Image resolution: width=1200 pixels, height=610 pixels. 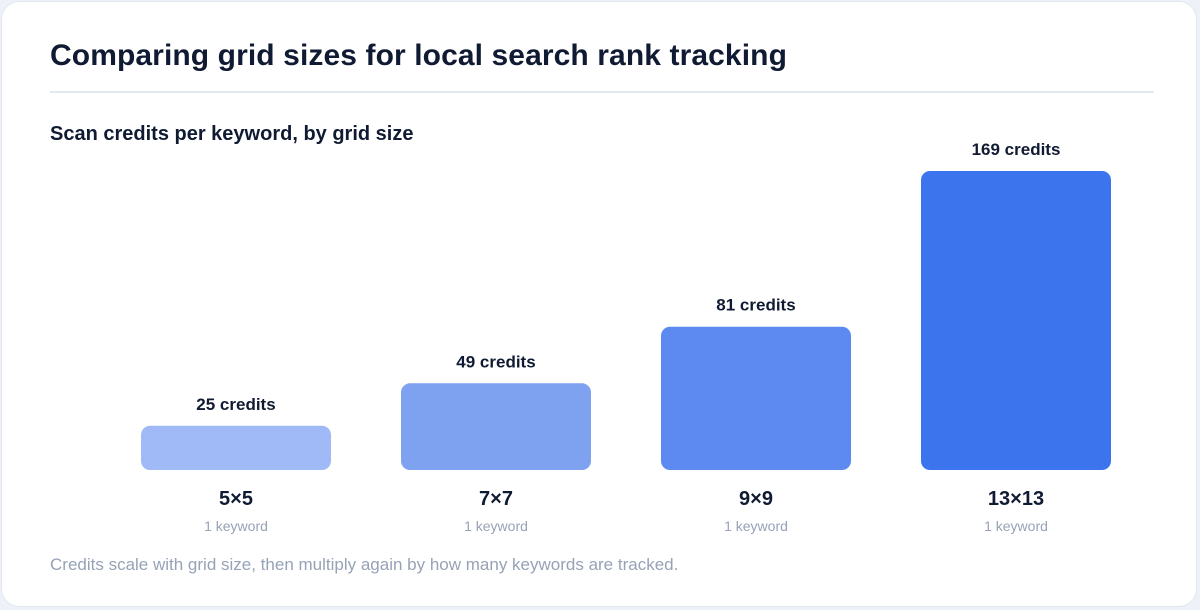 I want to click on category-label: 9×9, so click(x=756, y=499).